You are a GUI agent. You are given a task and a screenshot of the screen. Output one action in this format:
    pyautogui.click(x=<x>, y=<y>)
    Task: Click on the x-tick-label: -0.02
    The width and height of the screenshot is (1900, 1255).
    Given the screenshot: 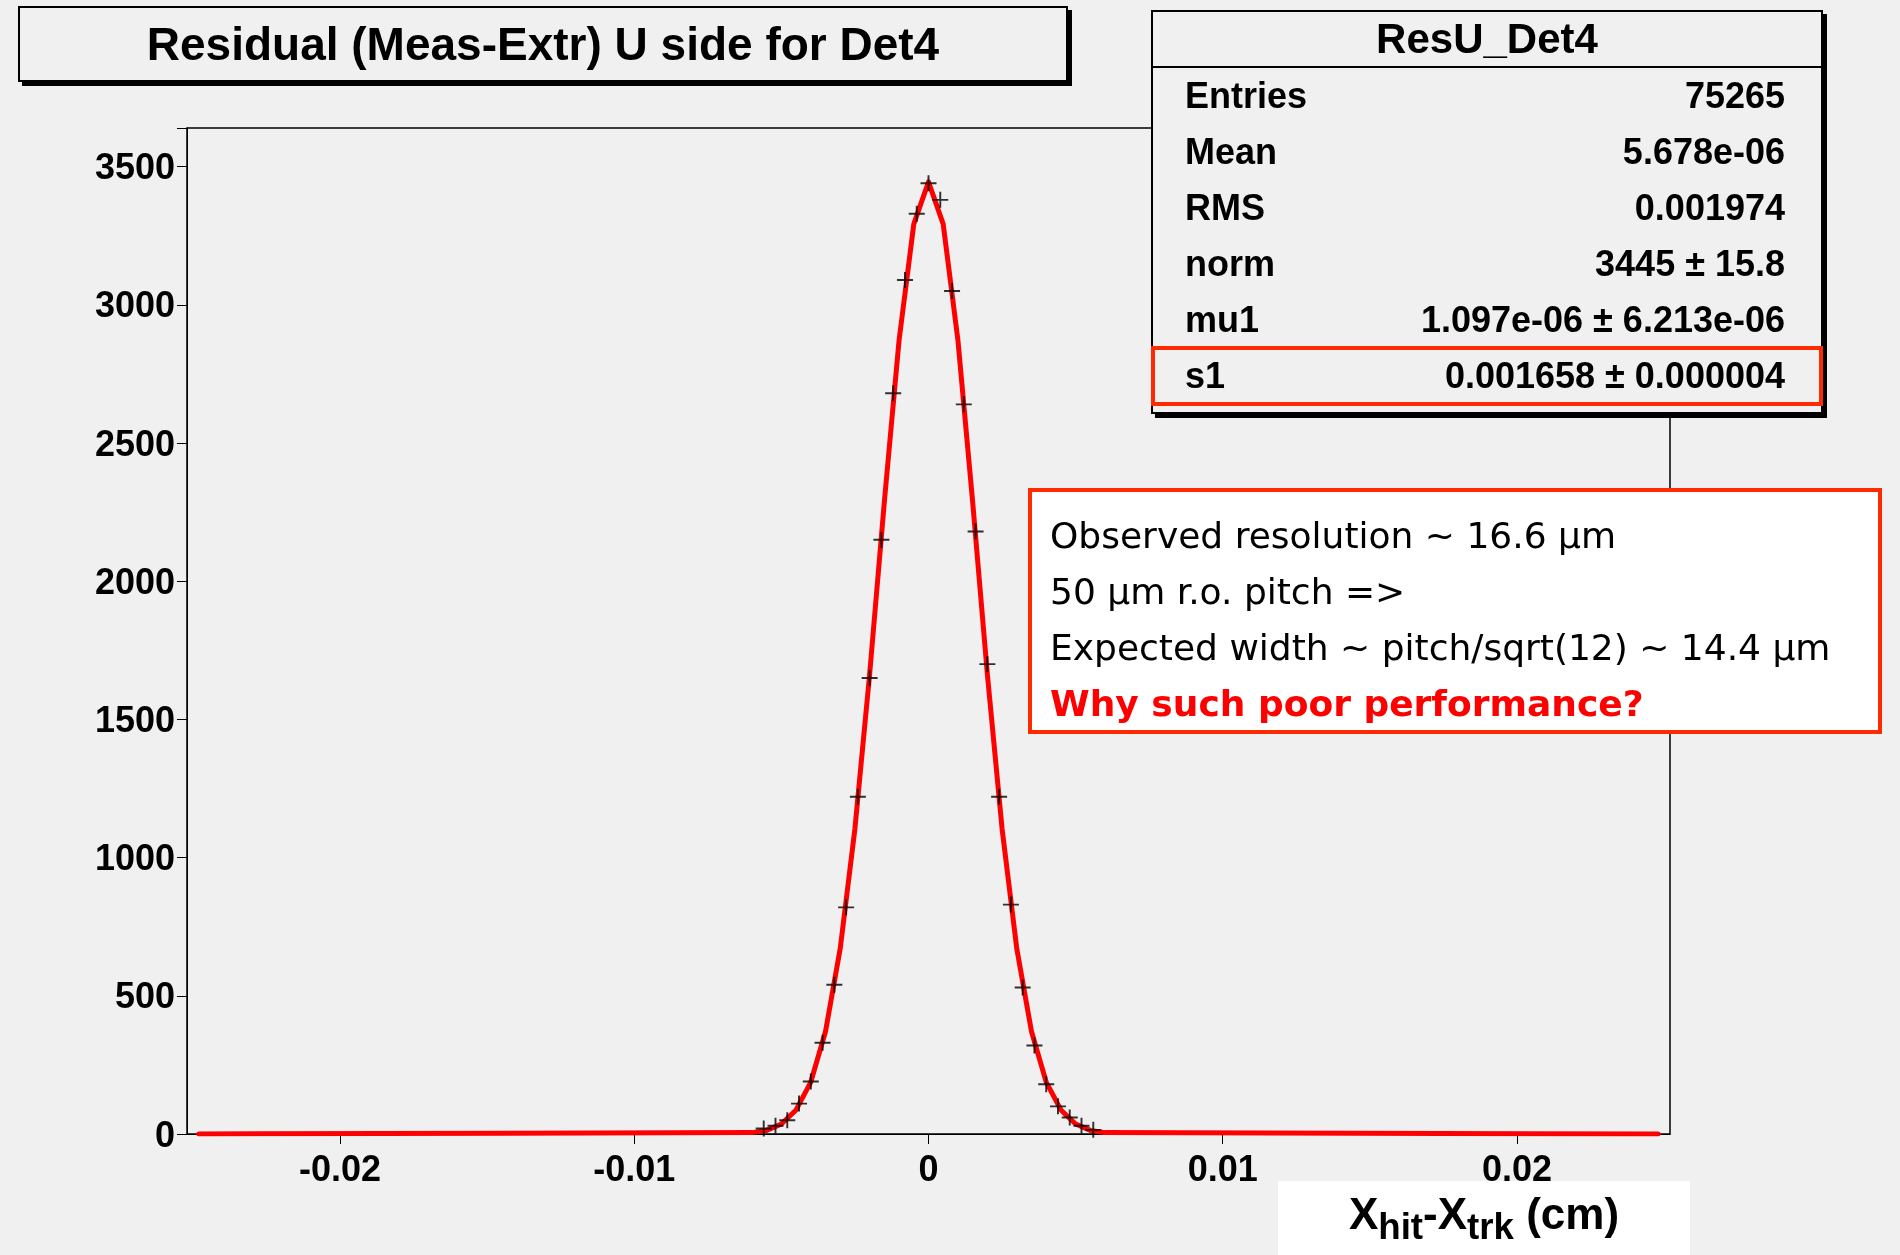 What is the action you would take?
    pyautogui.click(x=340, y=1168)
    